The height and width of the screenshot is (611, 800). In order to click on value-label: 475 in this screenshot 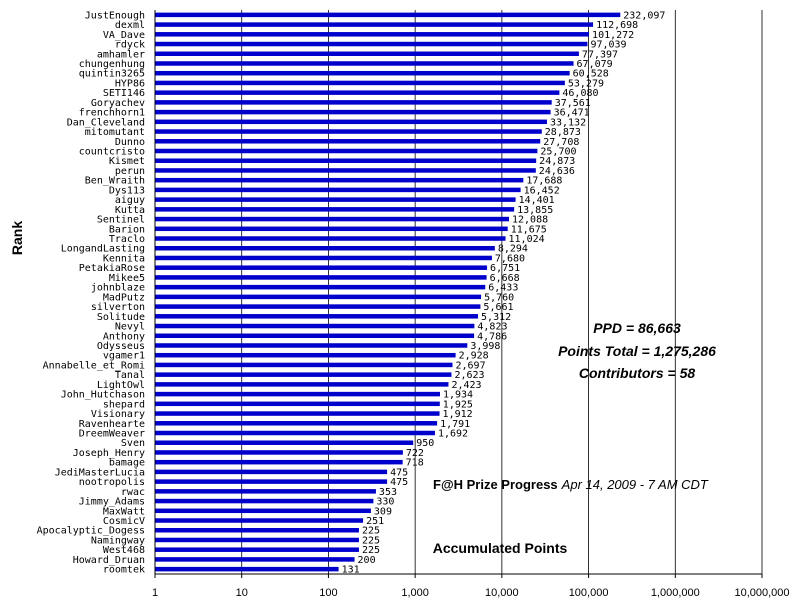, I will do `click(399, 482)`.